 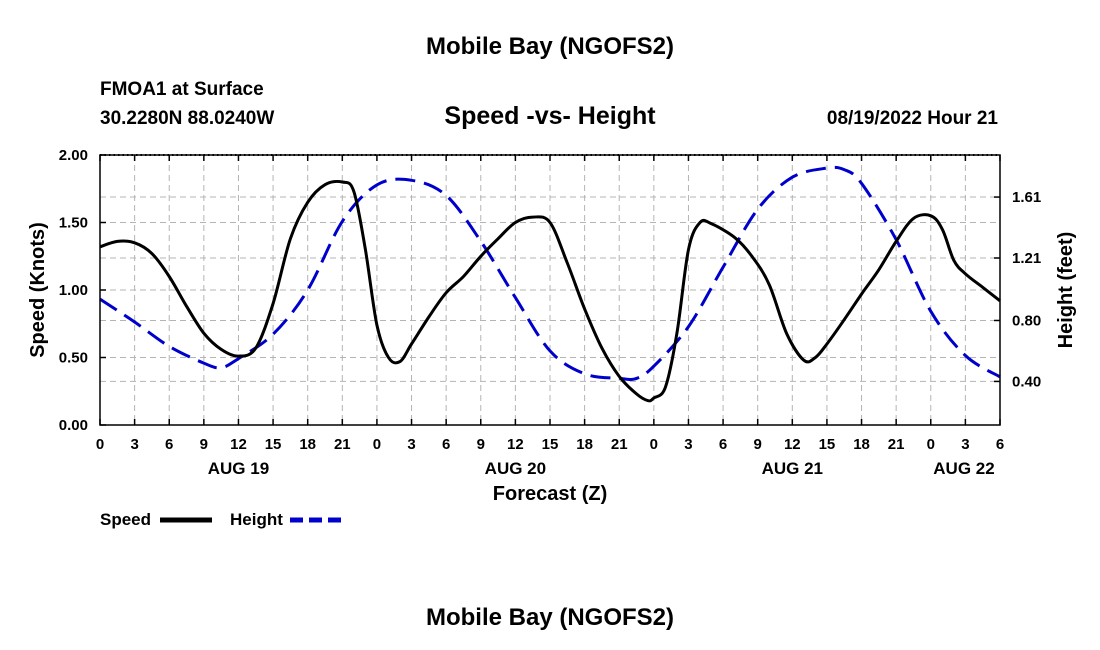 What do you see at coordinates (963, 468) in the screenshot?
I see `date-label: AUG 22` at bounding box center [963, 468].